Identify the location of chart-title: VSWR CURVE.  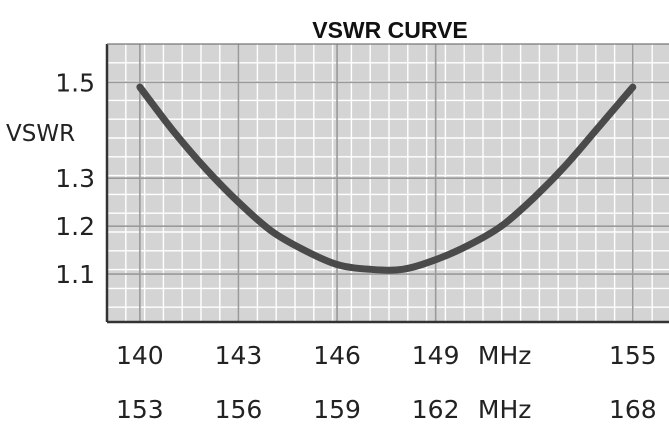
(390, 30).